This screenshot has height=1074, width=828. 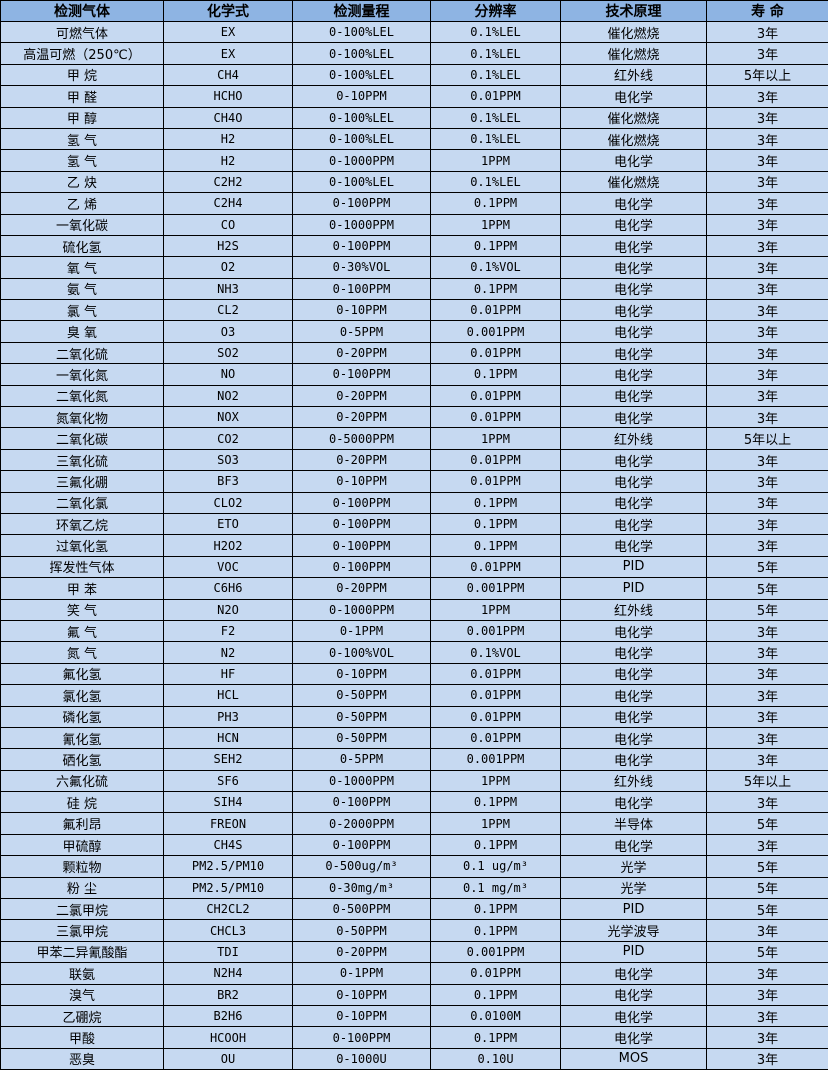 I want to click on principle-cell: 红外线, so click(x=633, y=438).